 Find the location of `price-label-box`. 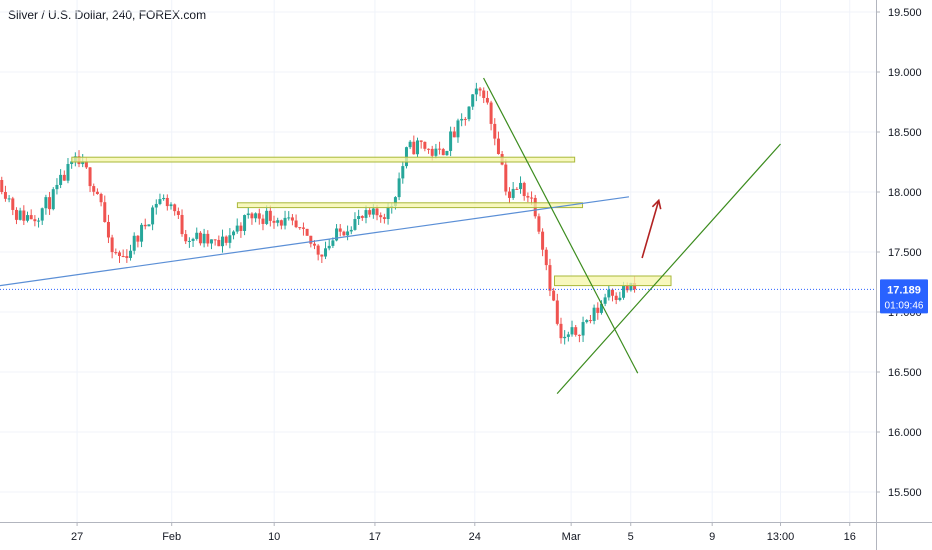

price-label-box is located at coordinates (904, 296).